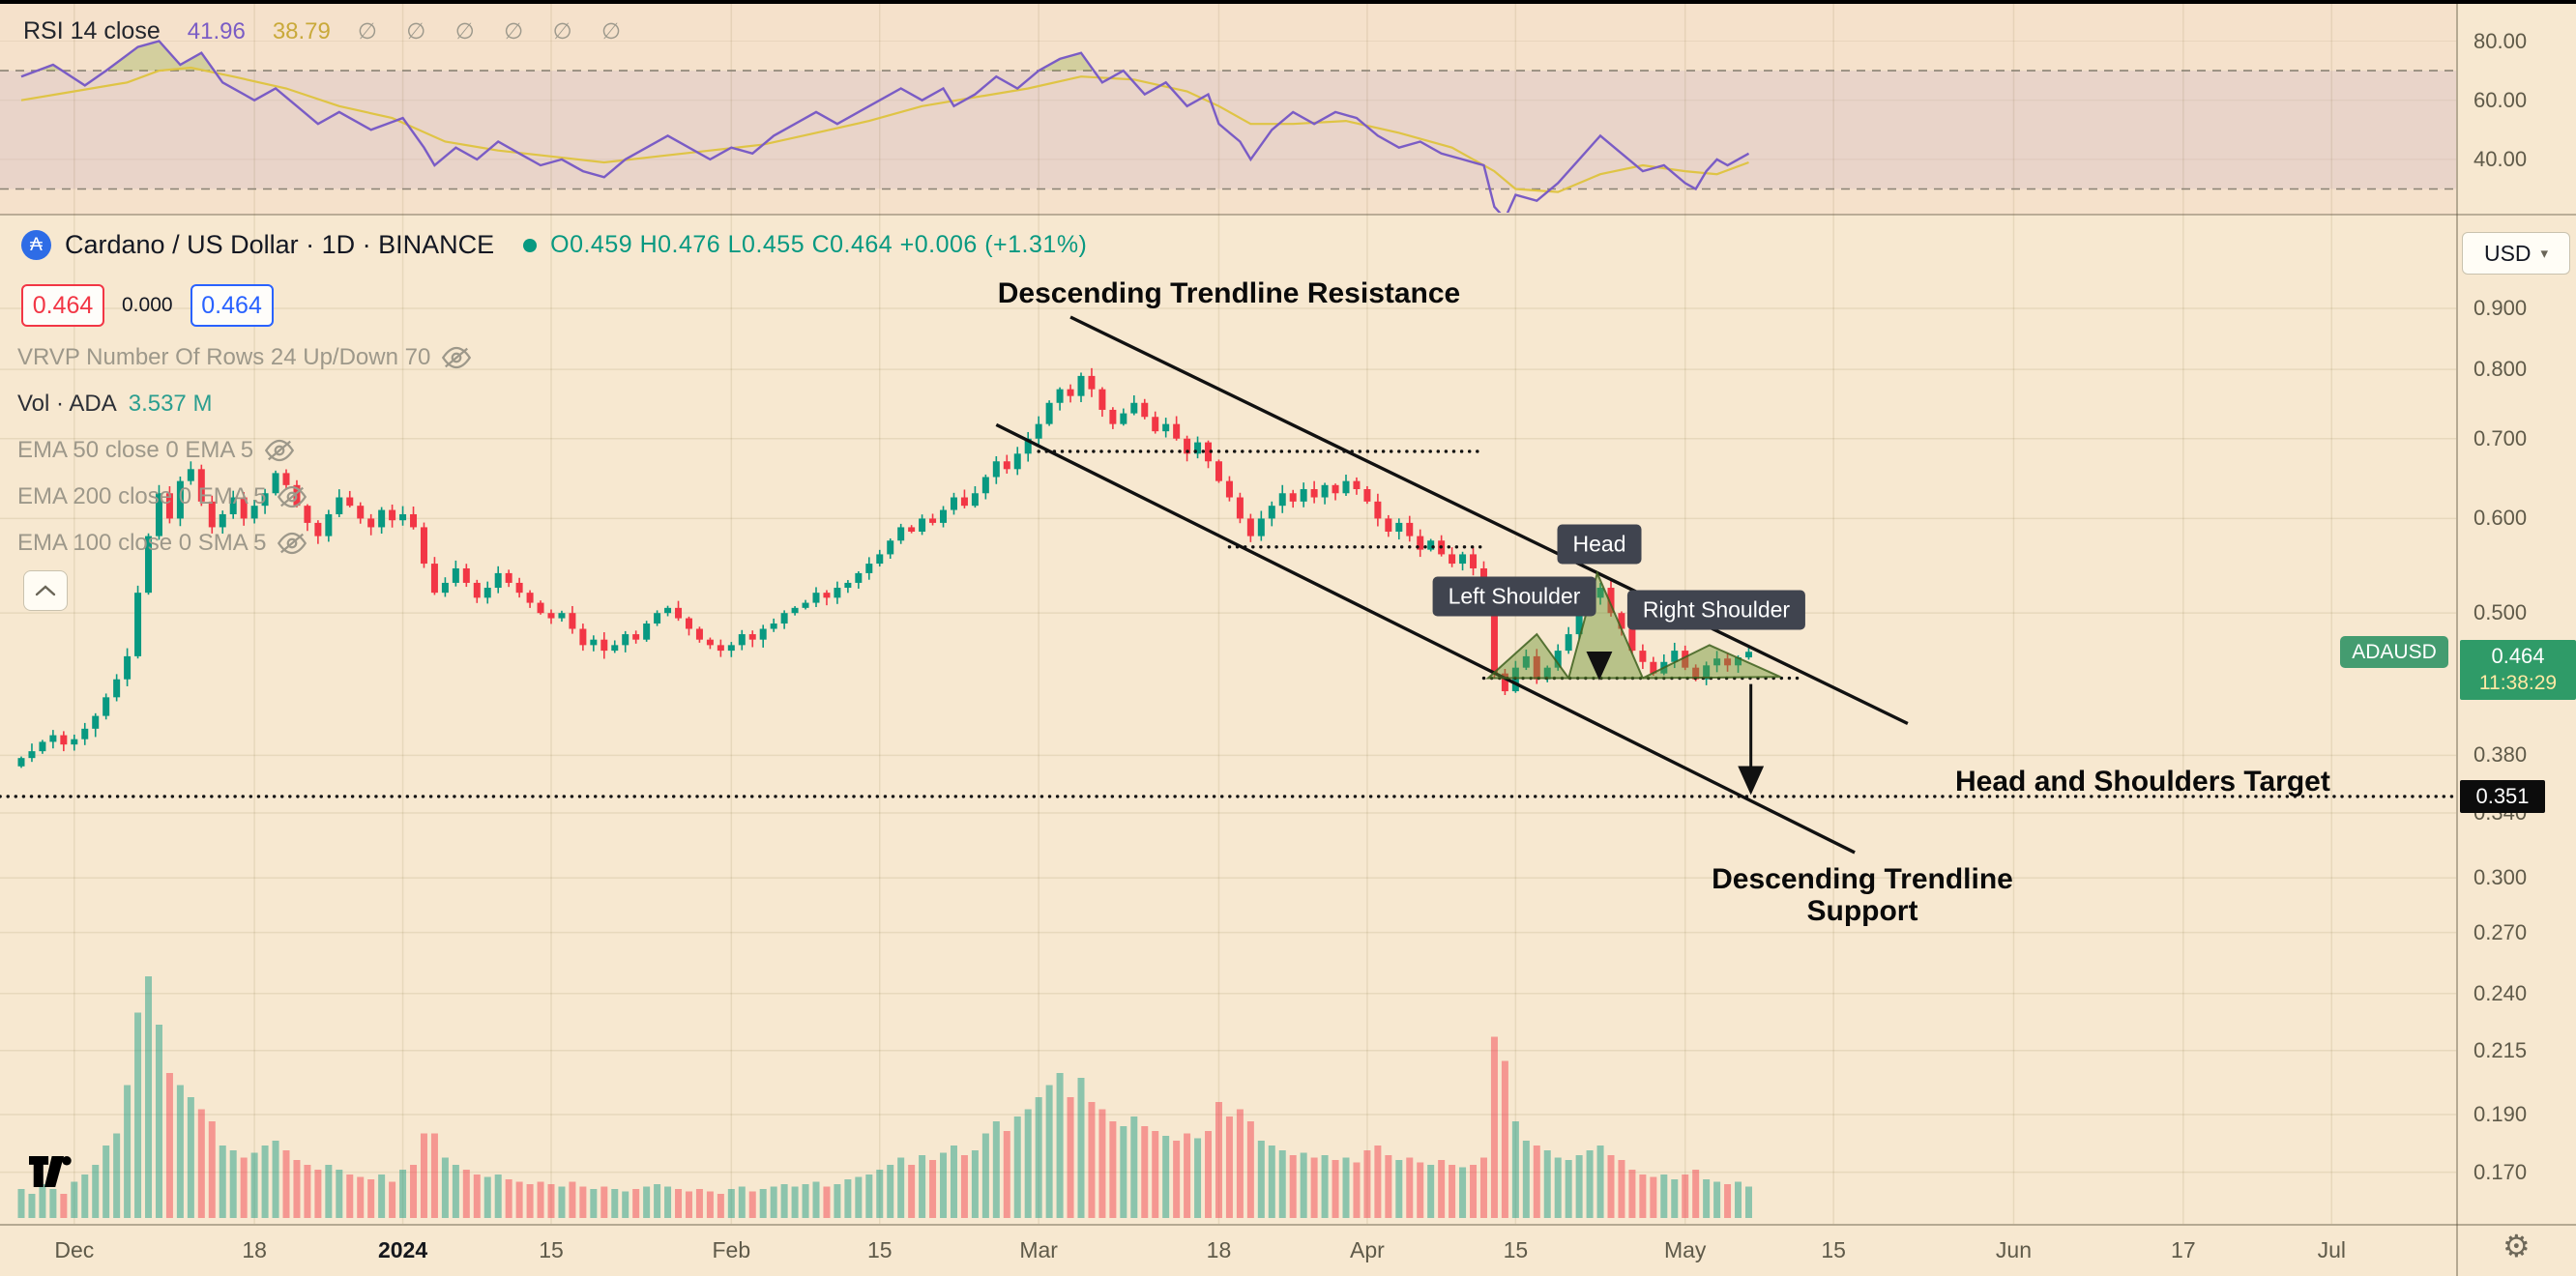 This screenshot has height=1276, width=2576. I want to click on time-axis-label: Mar, so click(1038, 1250).